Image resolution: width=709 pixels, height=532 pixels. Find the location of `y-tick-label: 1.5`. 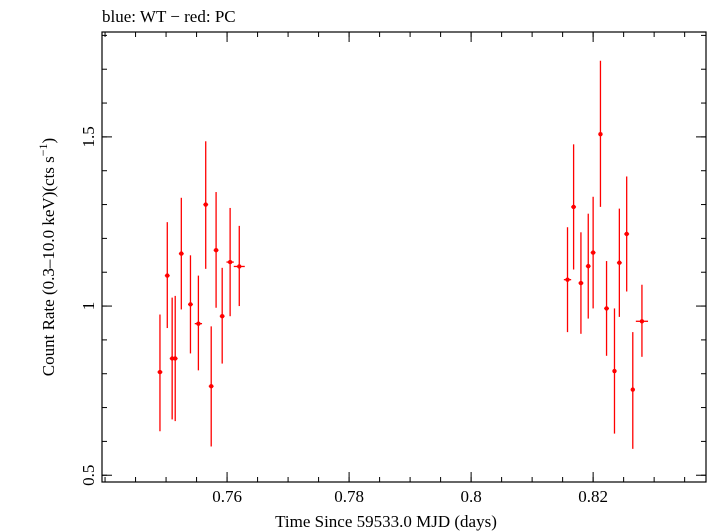

y-tick-label: 1.5 is located at coordinates (88, 136).